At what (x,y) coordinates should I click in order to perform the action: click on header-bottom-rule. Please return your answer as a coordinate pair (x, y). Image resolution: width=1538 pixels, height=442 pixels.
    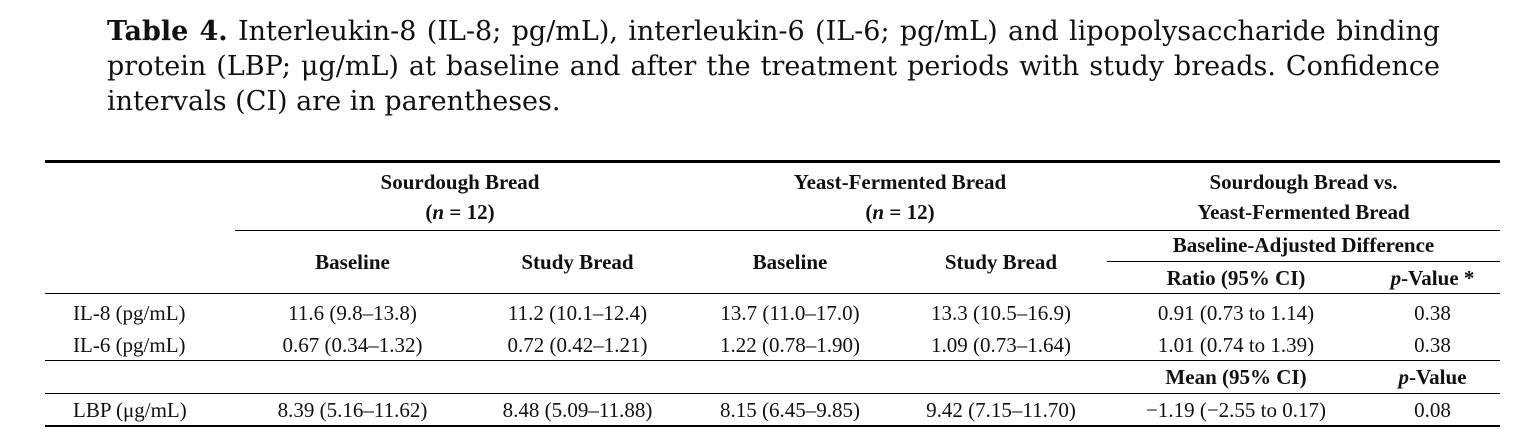
    Looking at the image, I should click on (772, 293).